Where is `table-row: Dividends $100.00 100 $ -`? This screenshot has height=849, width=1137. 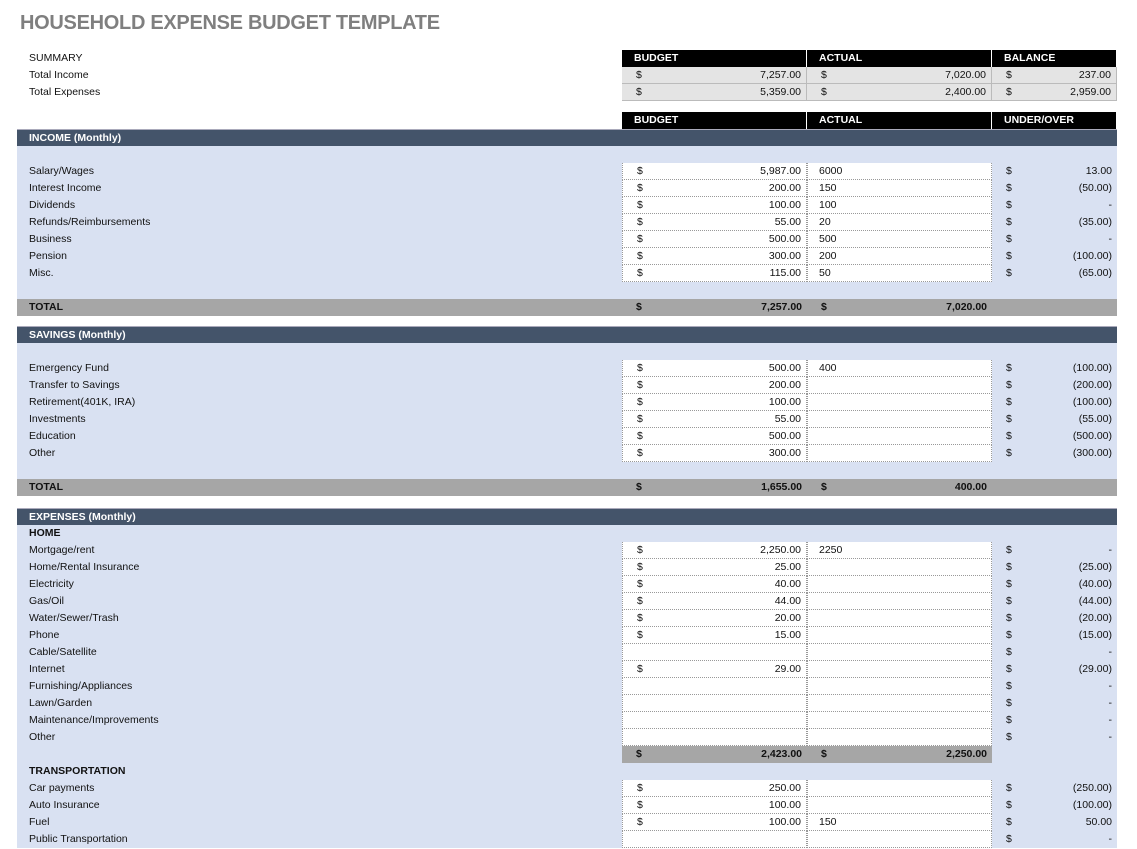 table-row: Dividends $100.00 100 $ - is located at coordinates (567, 205).